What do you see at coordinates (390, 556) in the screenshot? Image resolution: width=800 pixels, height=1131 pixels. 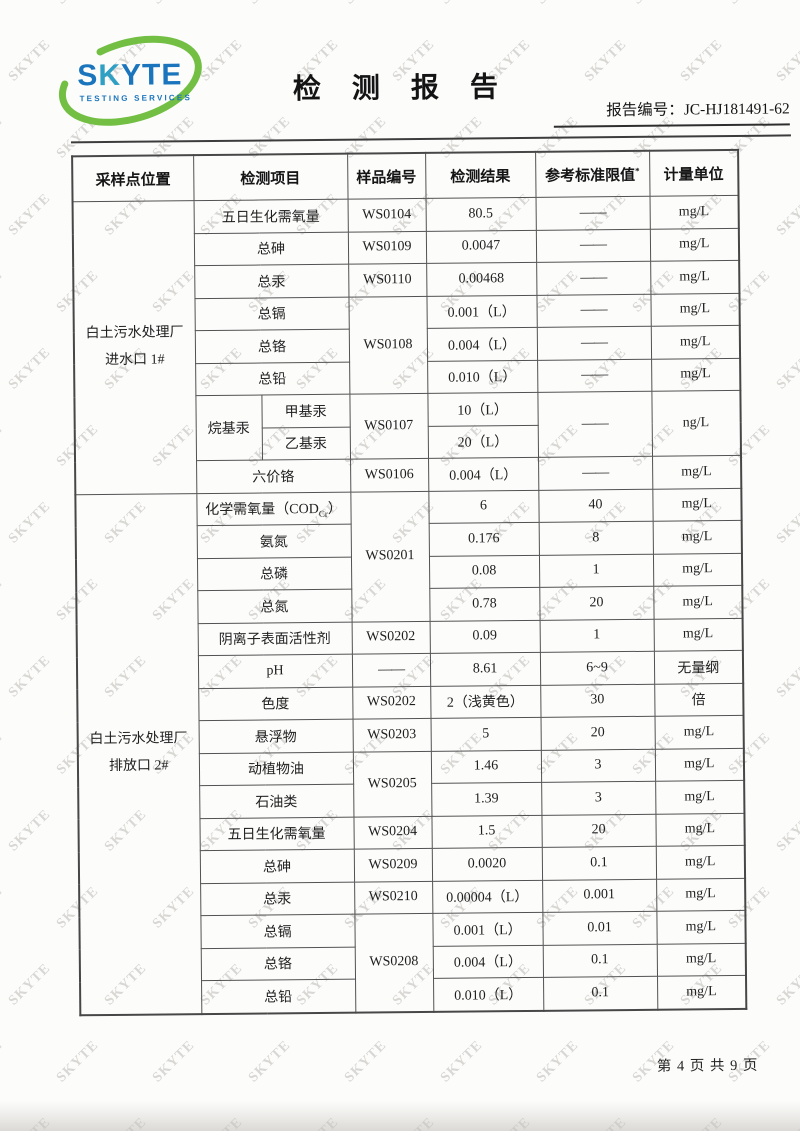 I see `sample-cell: WS0201` at bounding box center [390, 556].